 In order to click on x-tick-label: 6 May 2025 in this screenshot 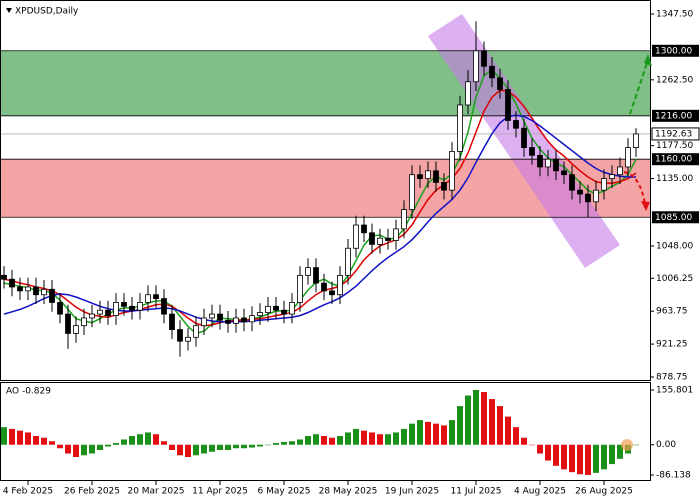, I will do `click(284, 492)`.